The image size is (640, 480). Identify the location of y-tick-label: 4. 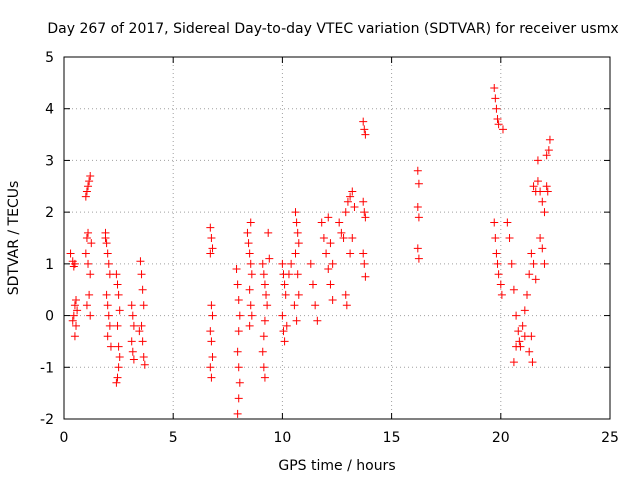
(49, 110).